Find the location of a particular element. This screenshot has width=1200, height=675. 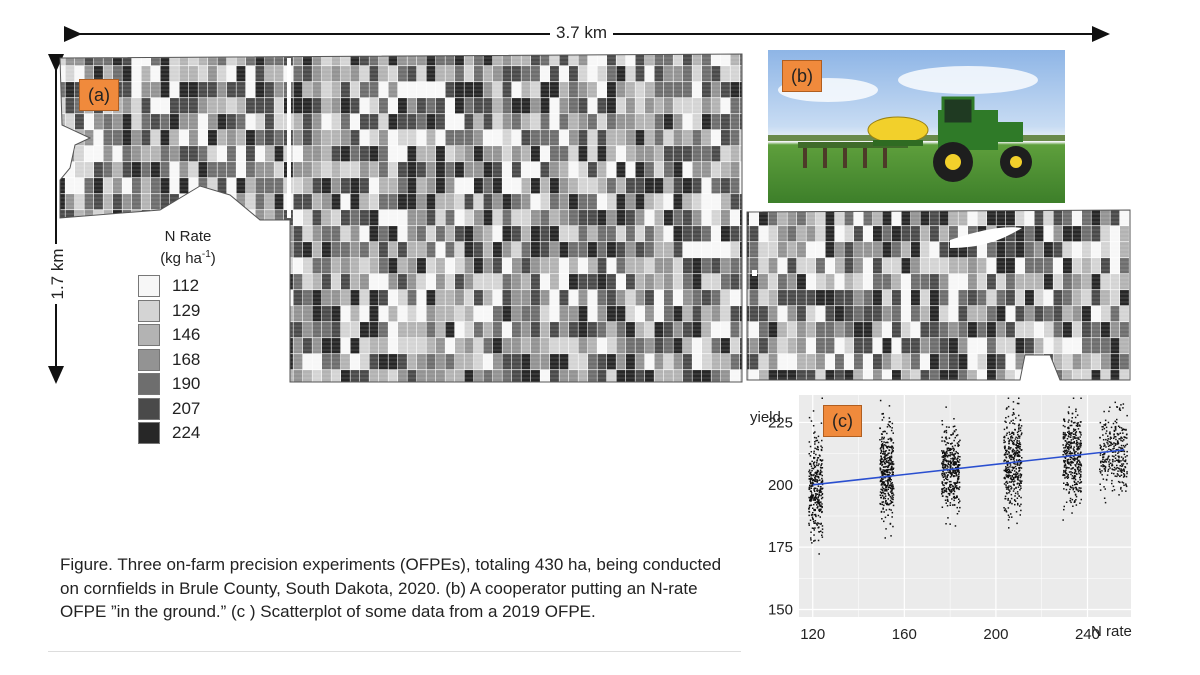

panel-b-tag: (b) is located at coordinates (802, 76).